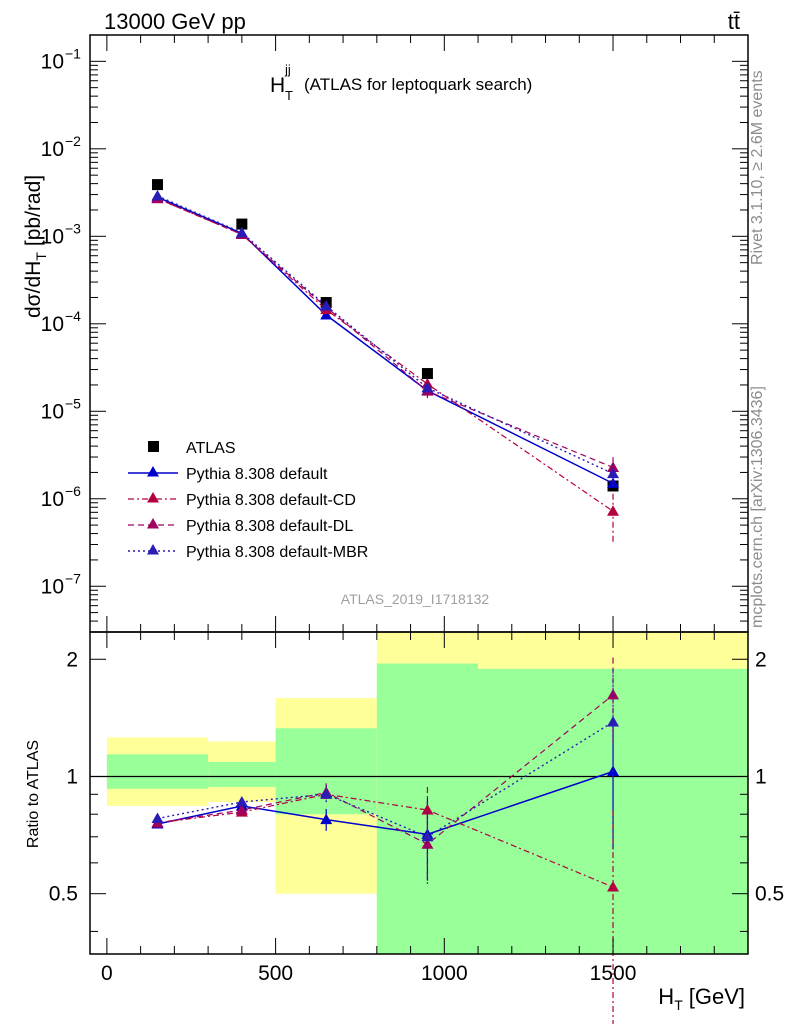  What do you see at coordinates (73, 316) in the screenshot?
I see `main-ytick-exponent: −4` at bounding box center [73, 316].